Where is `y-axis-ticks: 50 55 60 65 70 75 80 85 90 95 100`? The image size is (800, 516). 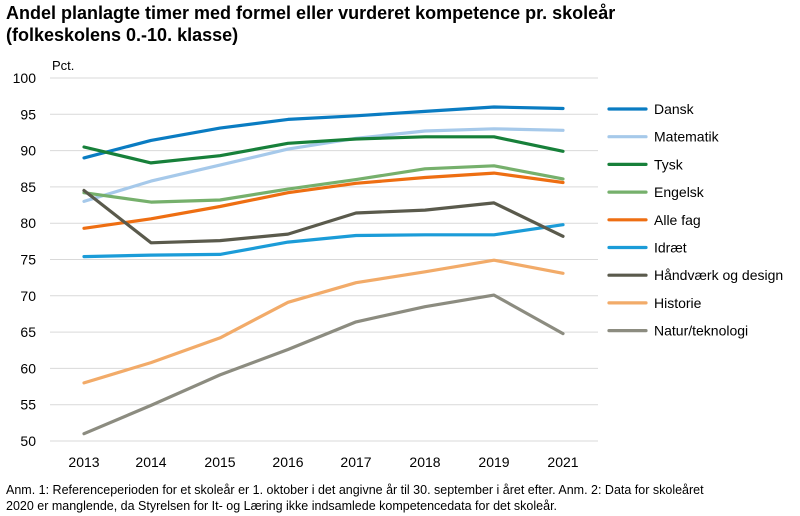 y-axis-ticks: 50 55 60 65 70 75 80 85 90 95 100 is located at coordinates (25, 259).